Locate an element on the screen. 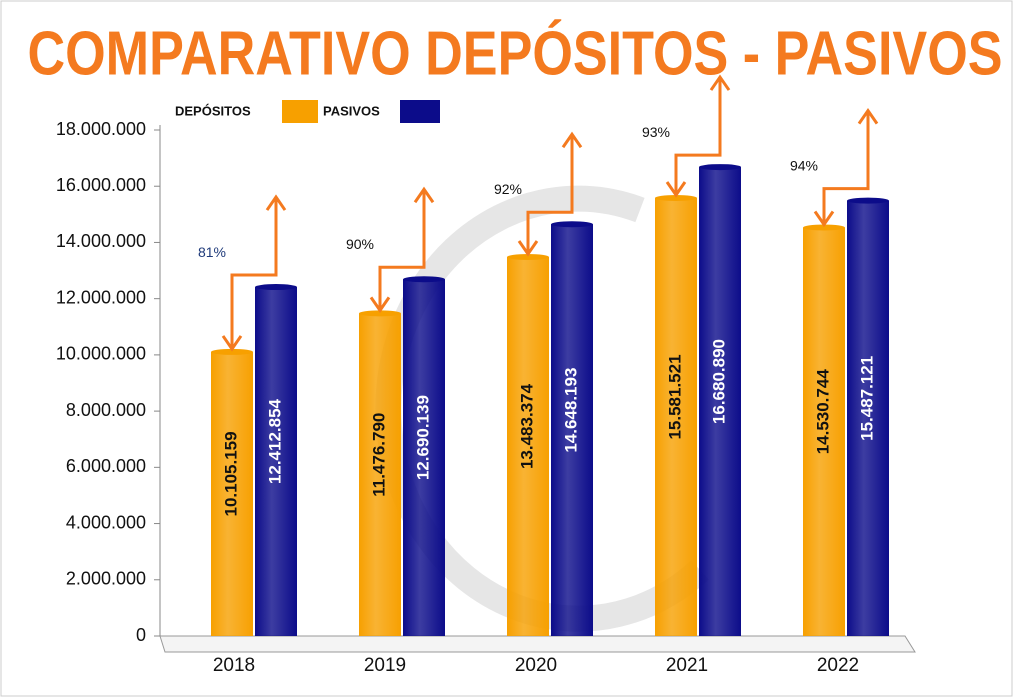  x-tick-label: 2021 is located at coordinates (687, 665).